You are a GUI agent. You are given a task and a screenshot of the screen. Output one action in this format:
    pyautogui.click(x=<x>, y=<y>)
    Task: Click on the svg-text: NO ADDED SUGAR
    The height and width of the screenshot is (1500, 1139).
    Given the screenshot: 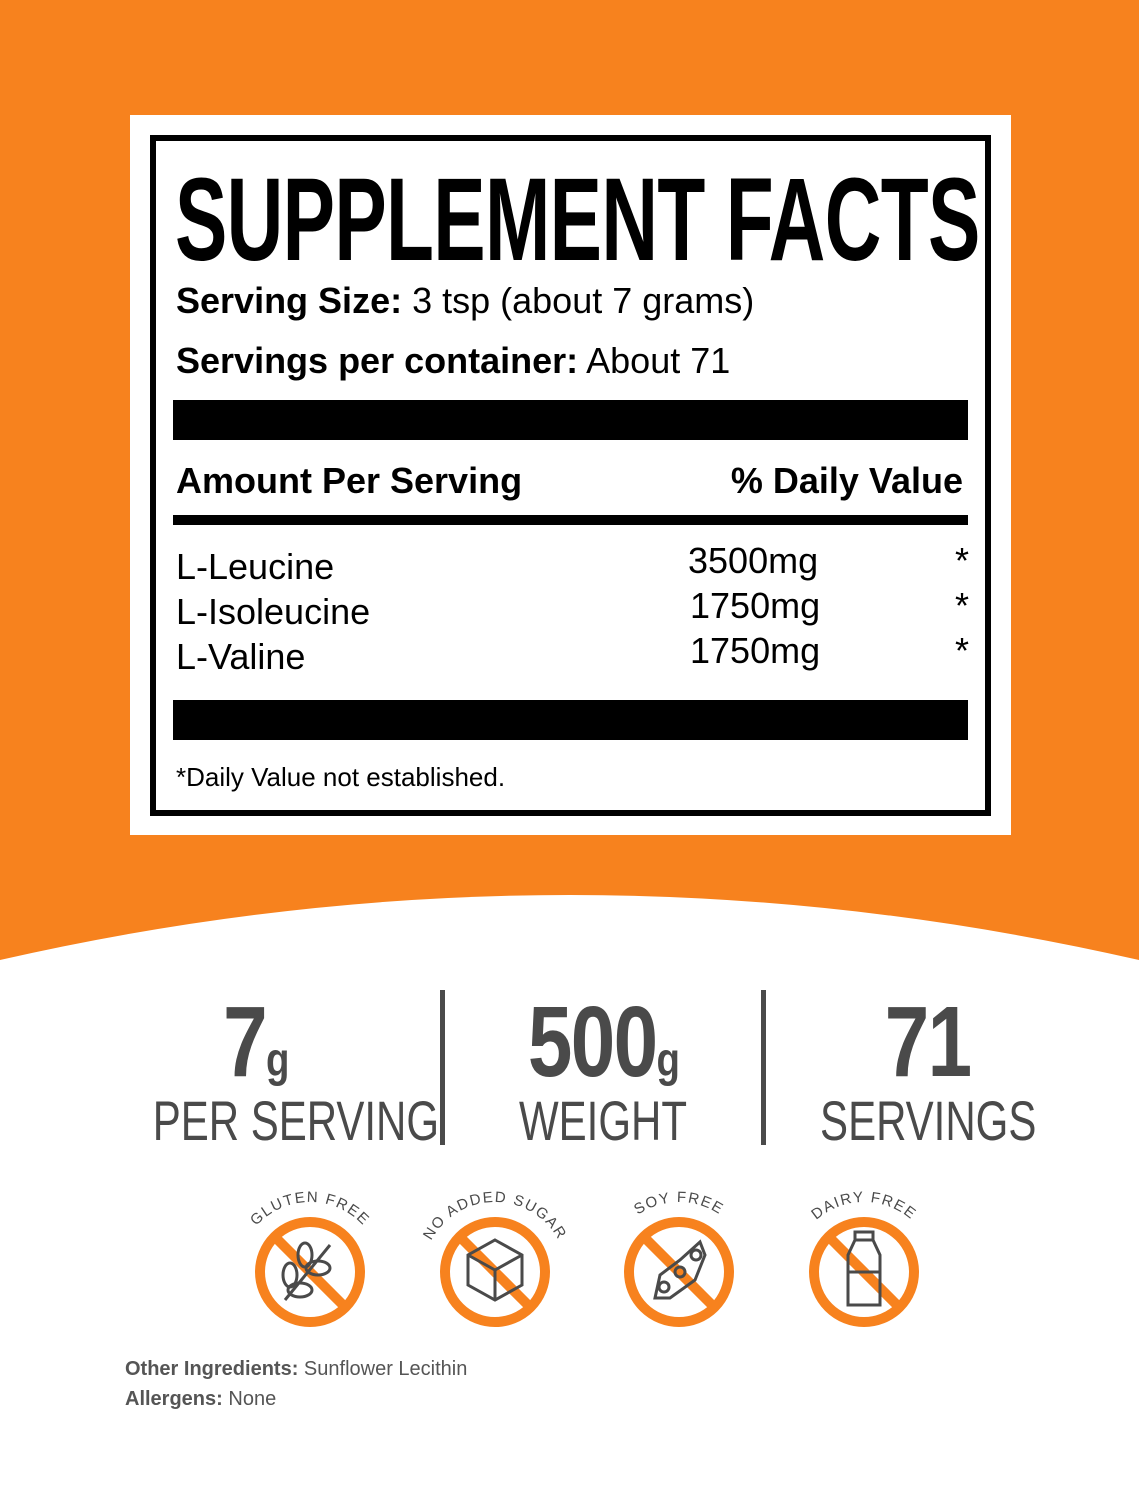 What is the action you would take?
    pyautogui.click(x=495, y=1216)
    